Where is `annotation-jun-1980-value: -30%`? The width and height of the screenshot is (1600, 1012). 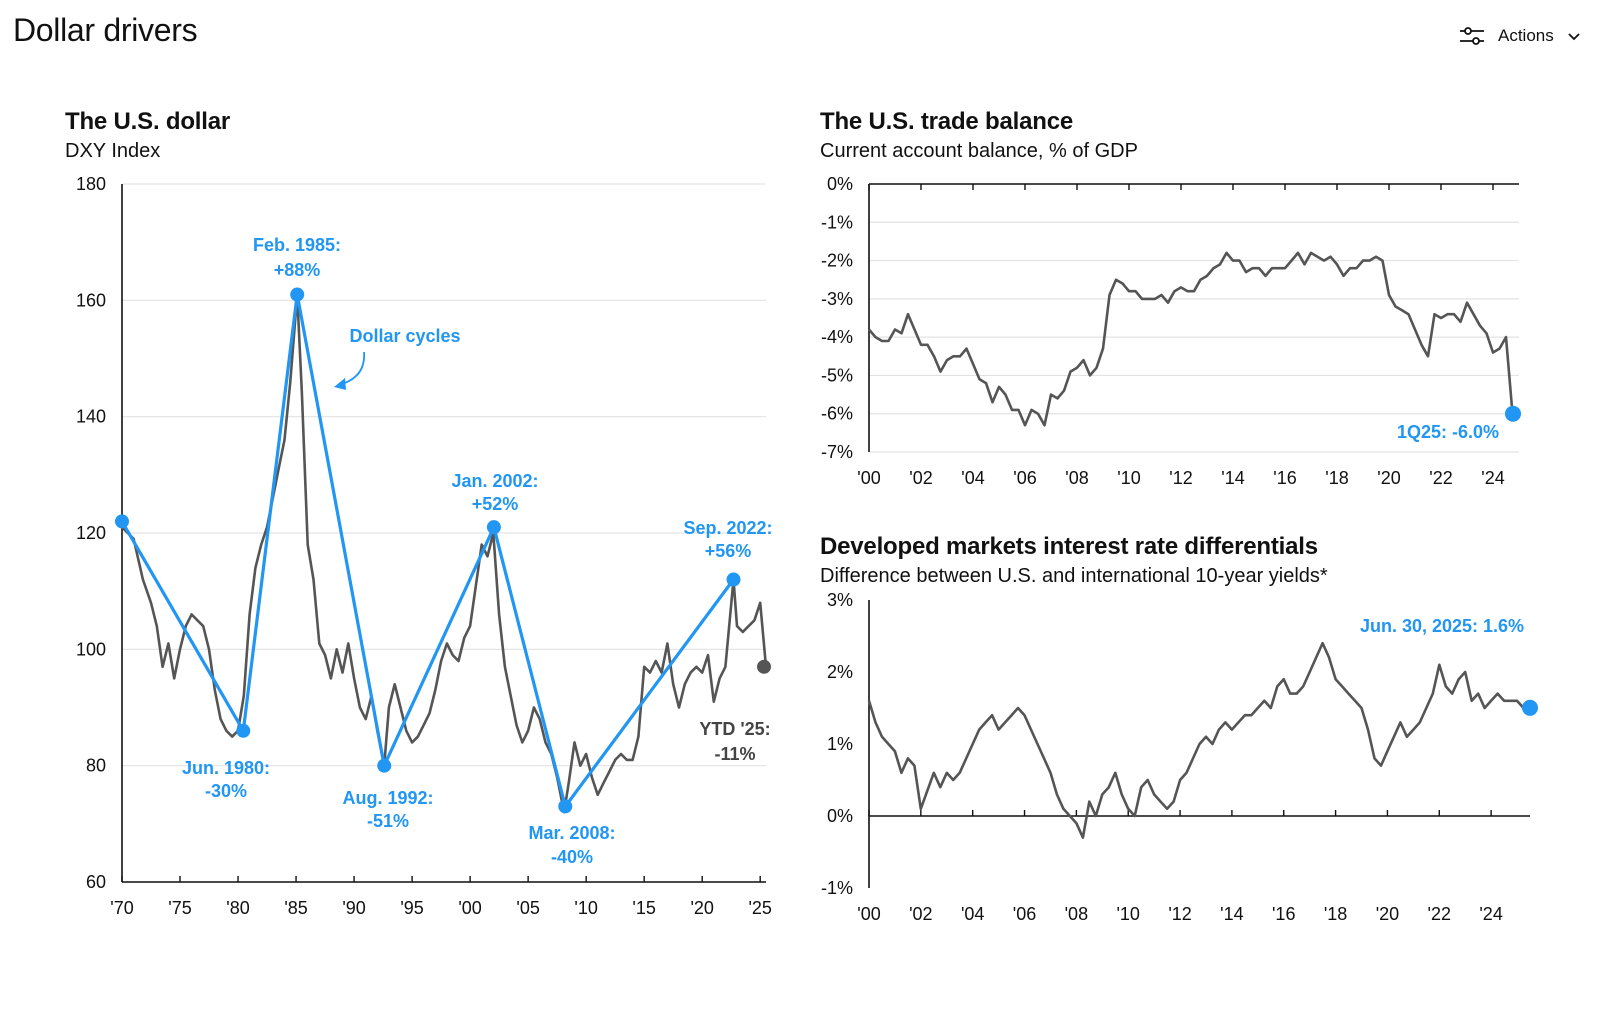 annotation-jun-1980-value: -30% is located at coordinates (226, 791).